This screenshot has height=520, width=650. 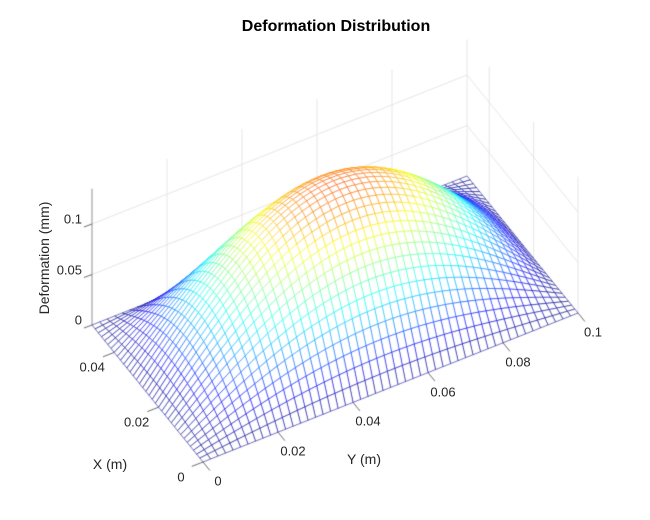 What do you see at coordinates (364, 459) in the screenshot?
I see `y-axis-label: Y (m)` at bounding box center [364, 459].